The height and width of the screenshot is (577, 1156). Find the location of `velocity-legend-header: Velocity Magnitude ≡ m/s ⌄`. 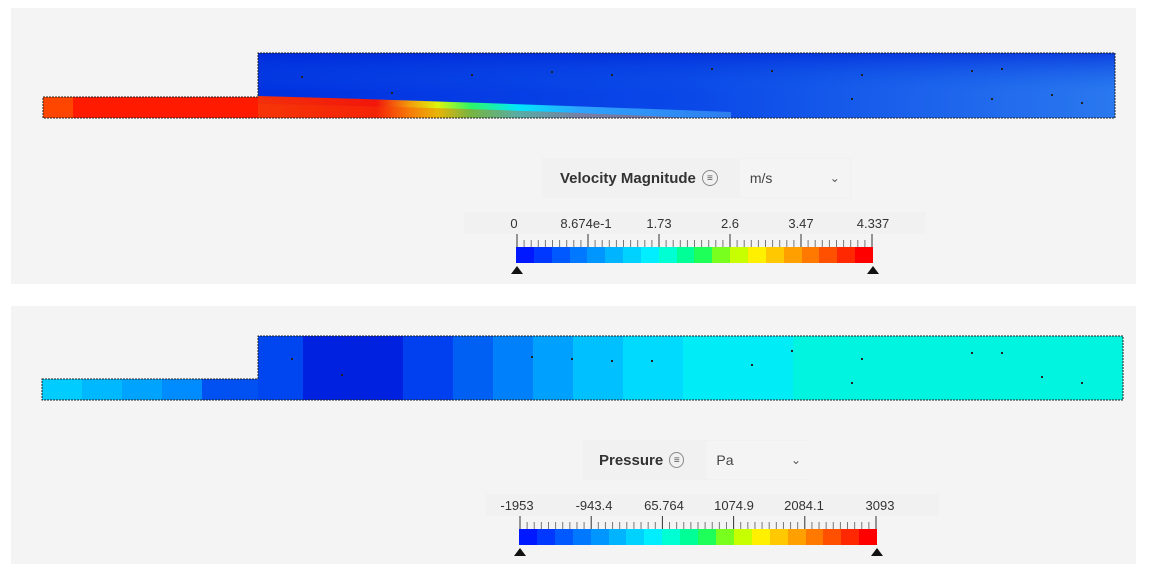

velocity-legend-header: Velocity Magnitude ≡ m/s ⌄ is located at coordinates (697, 178).